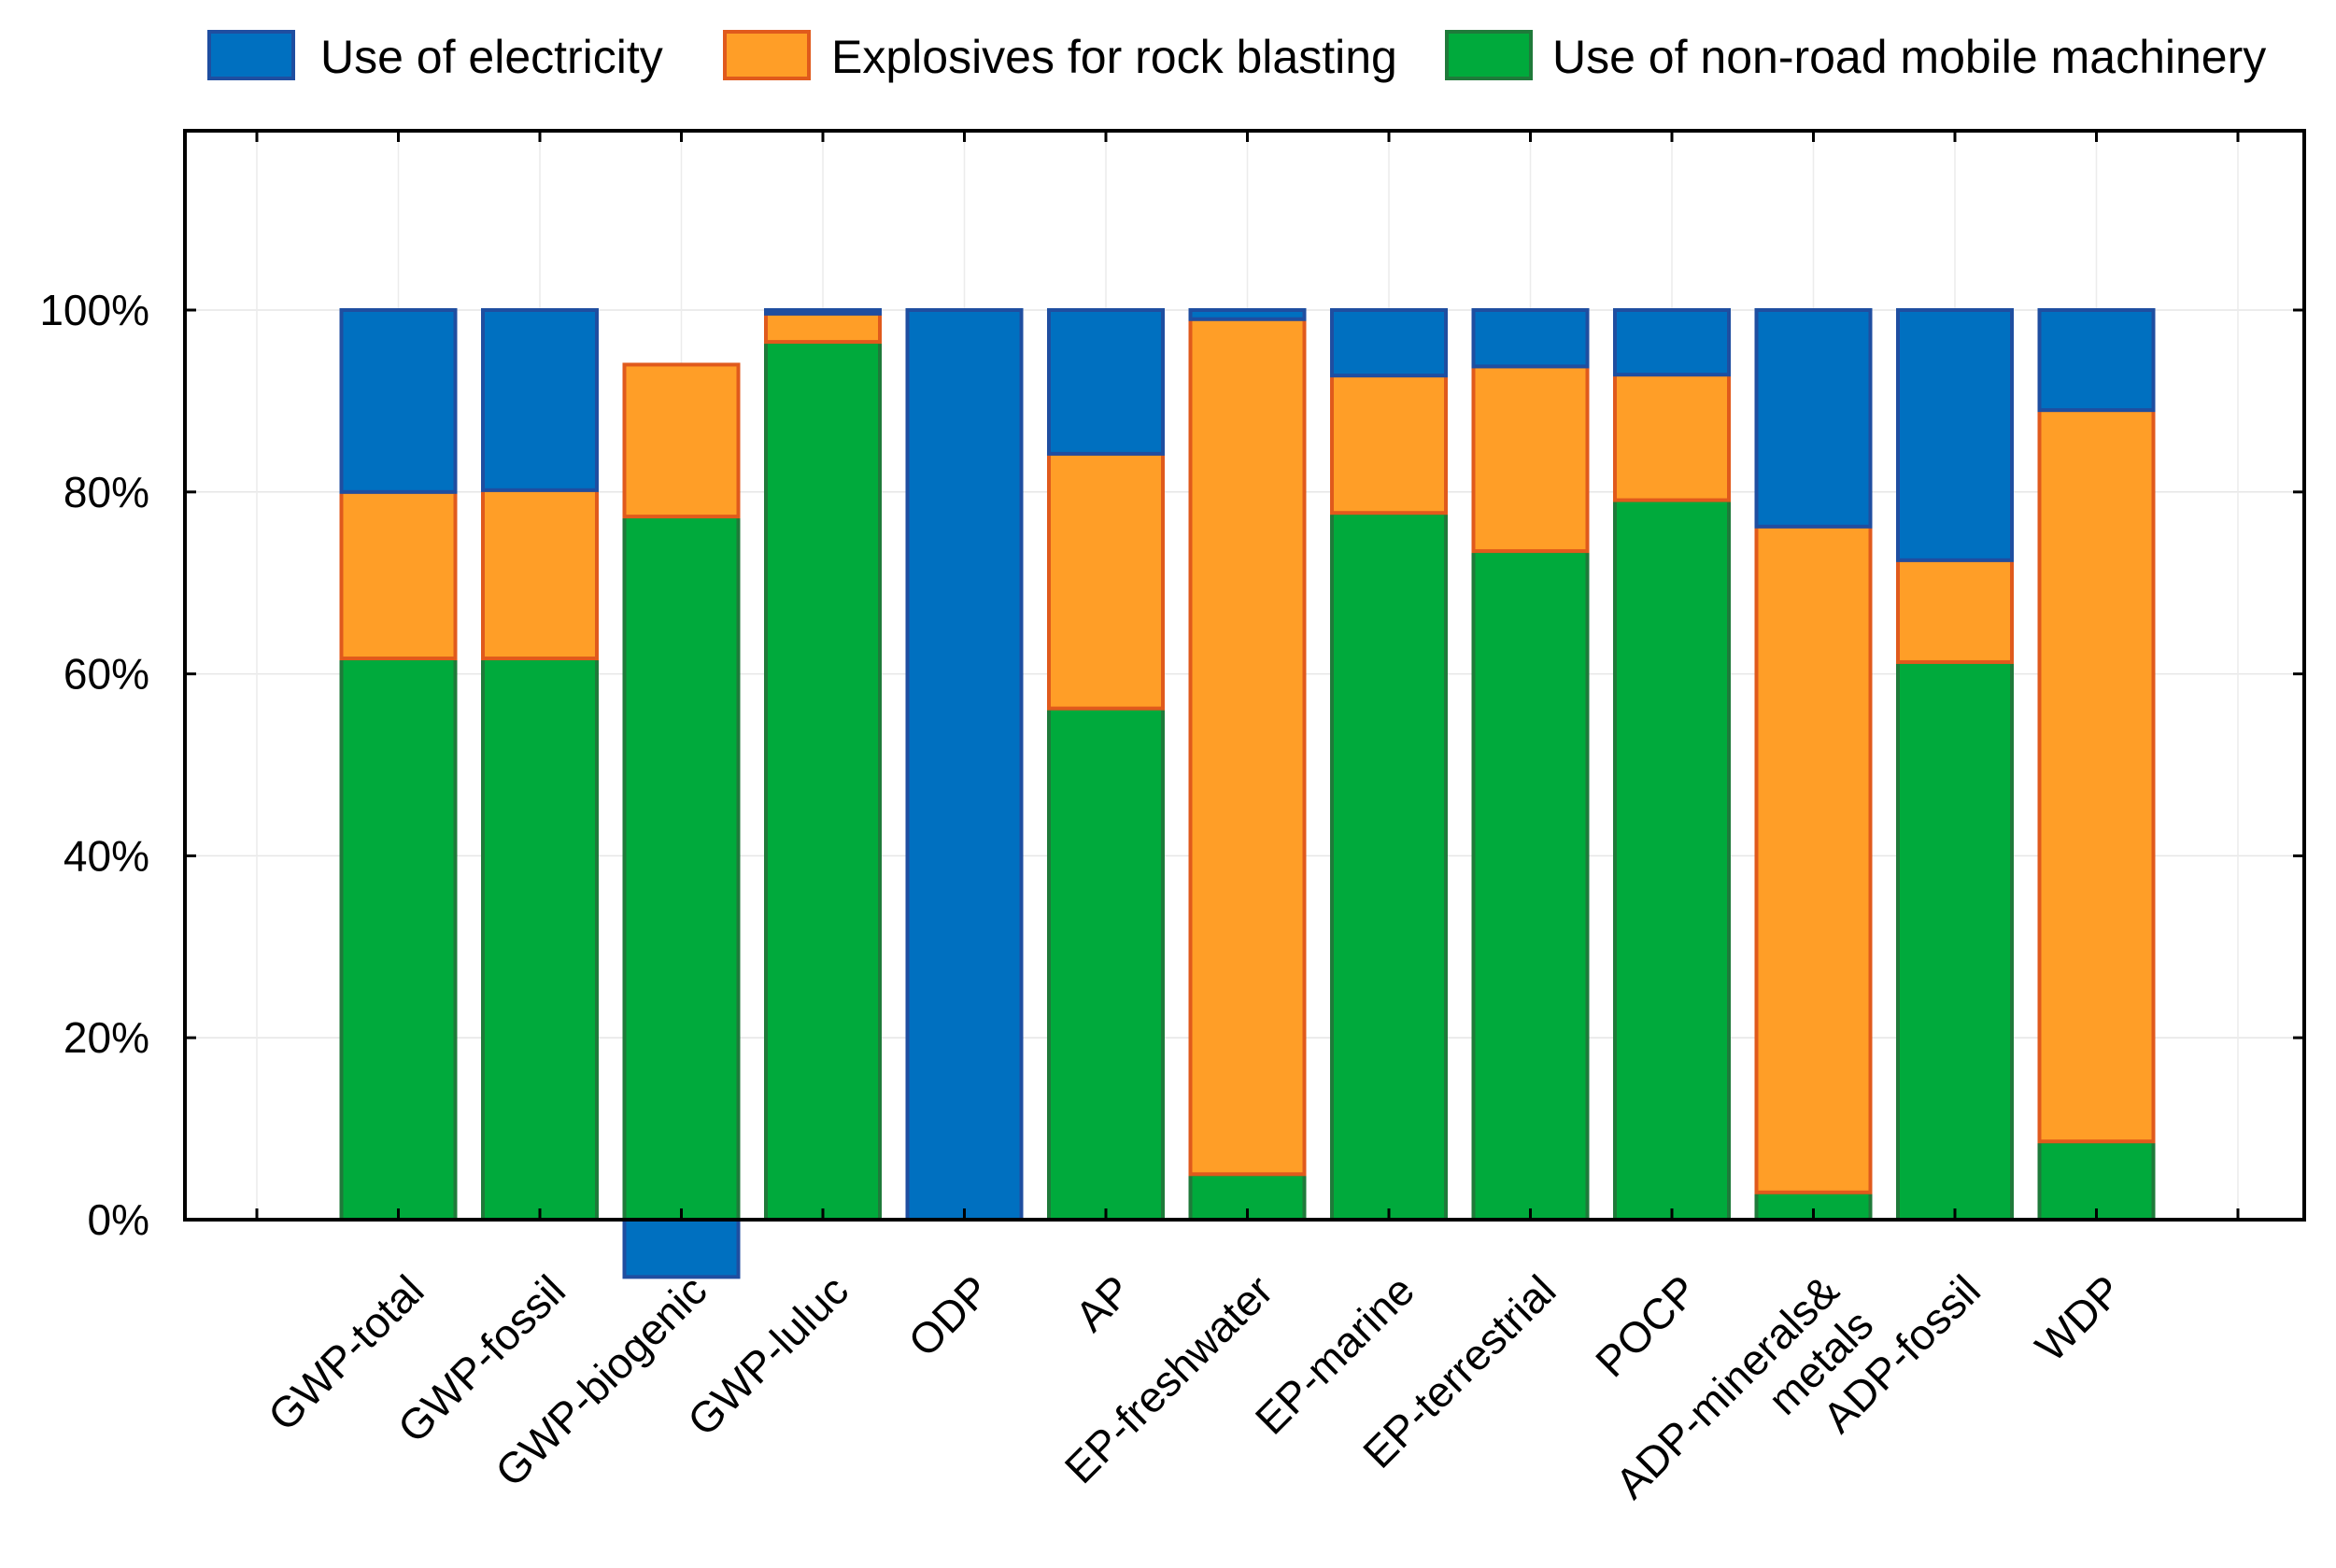 The height and width of the screenshot is (1568, 2336). What do you see at coordinates (106, 492) in the screenshot?
I see `y-tick-label: 80%` at bounding box center [106, 492].